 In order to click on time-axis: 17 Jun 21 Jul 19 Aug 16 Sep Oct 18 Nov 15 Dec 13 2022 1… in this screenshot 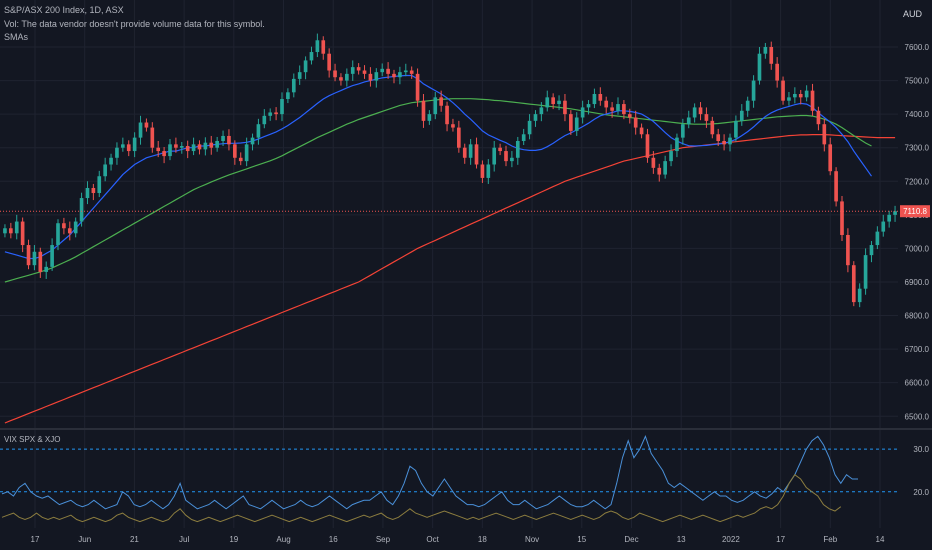, I will do `click(458, 539)`.